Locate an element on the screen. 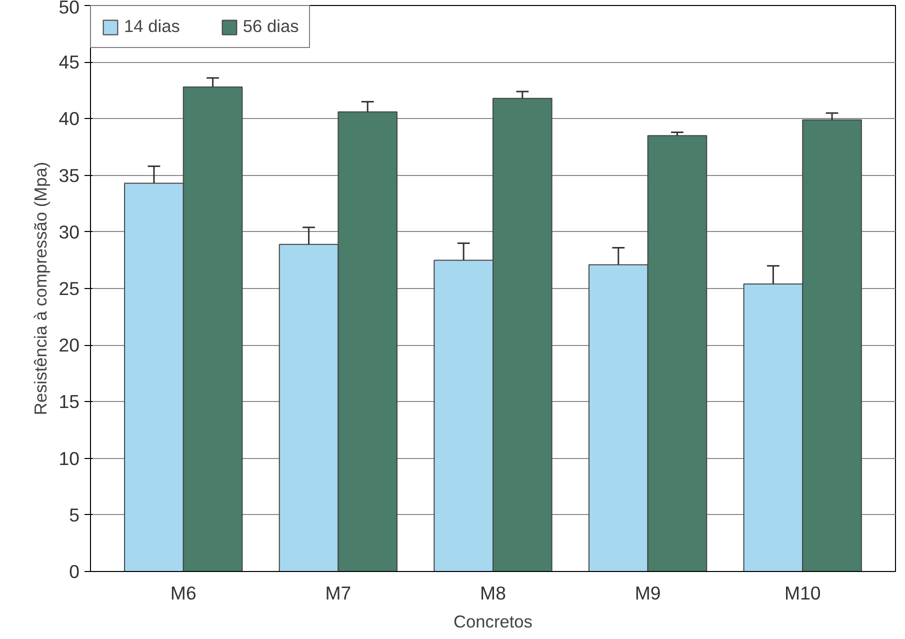 Image resolution: width=905 pixels, height=639 pixels. x-tick-label: M6 is located at coordinates (183, 593).